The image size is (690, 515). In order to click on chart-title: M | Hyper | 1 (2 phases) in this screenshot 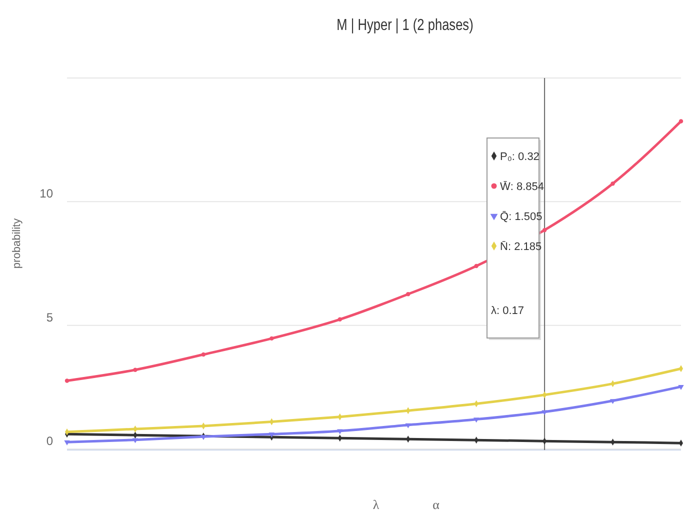, I will do `click(405, 25)`.